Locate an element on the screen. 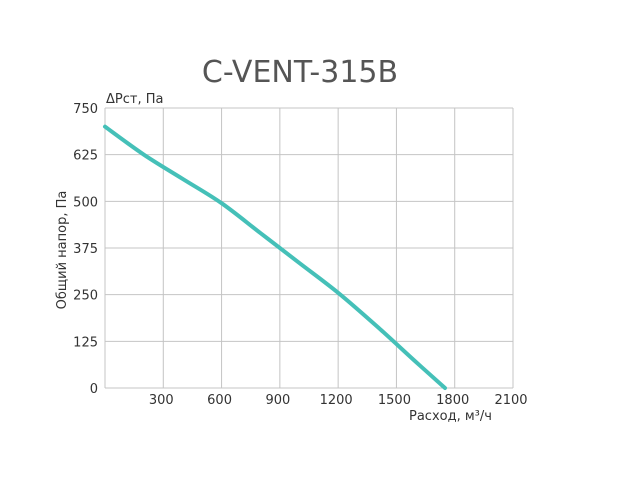 The width and height of the screenshot is (640, 478). y-tick-label: 375 is located at coordinates (85, 249).